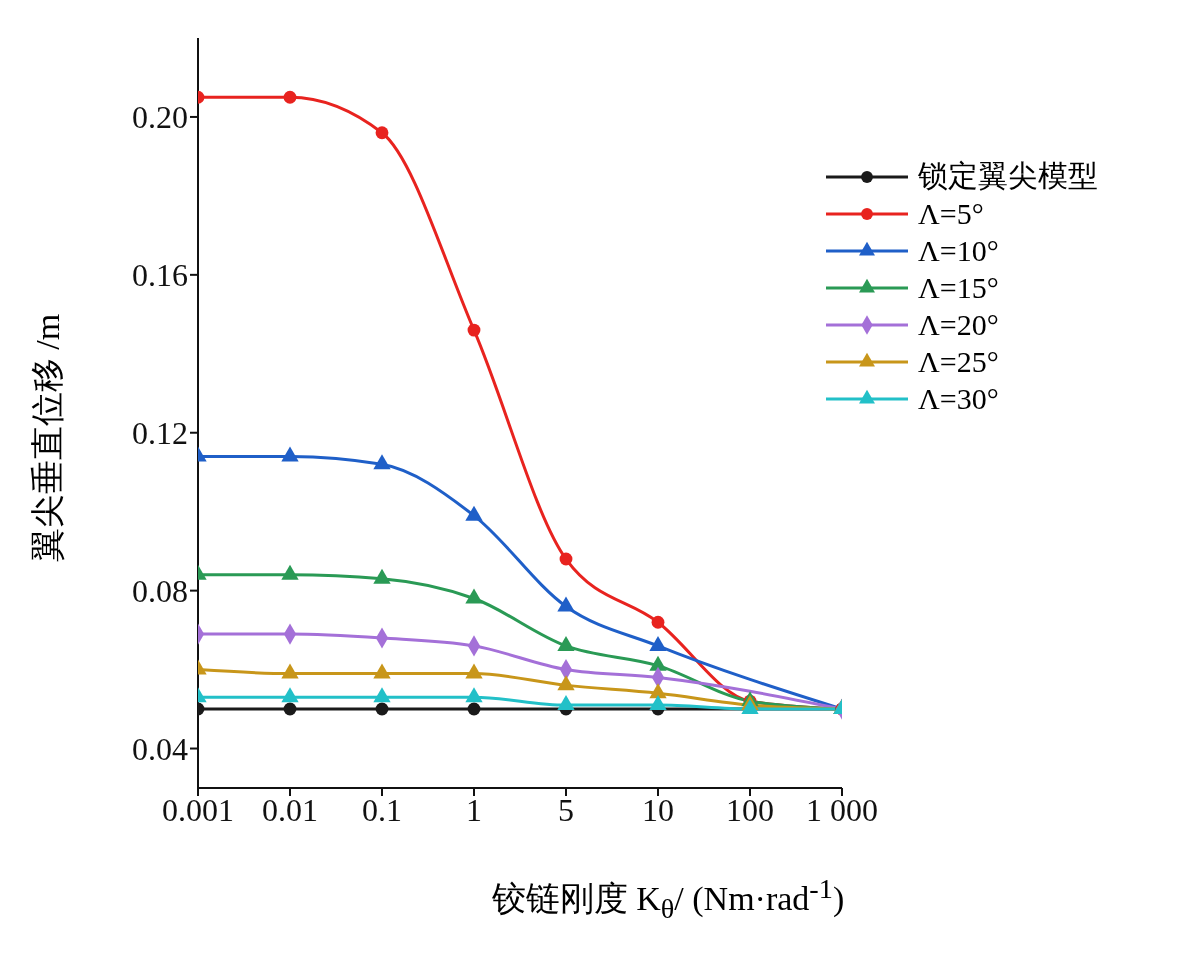 The width and height of the screenshot is (1200, 978). What do you see at coordinates (668, 899) in the screenshot?
I see `x-axis-title: 铰链刚度 K$_{θ}$/ (Nm·rad$^{-1}$)` at bounding box center [668, 899].